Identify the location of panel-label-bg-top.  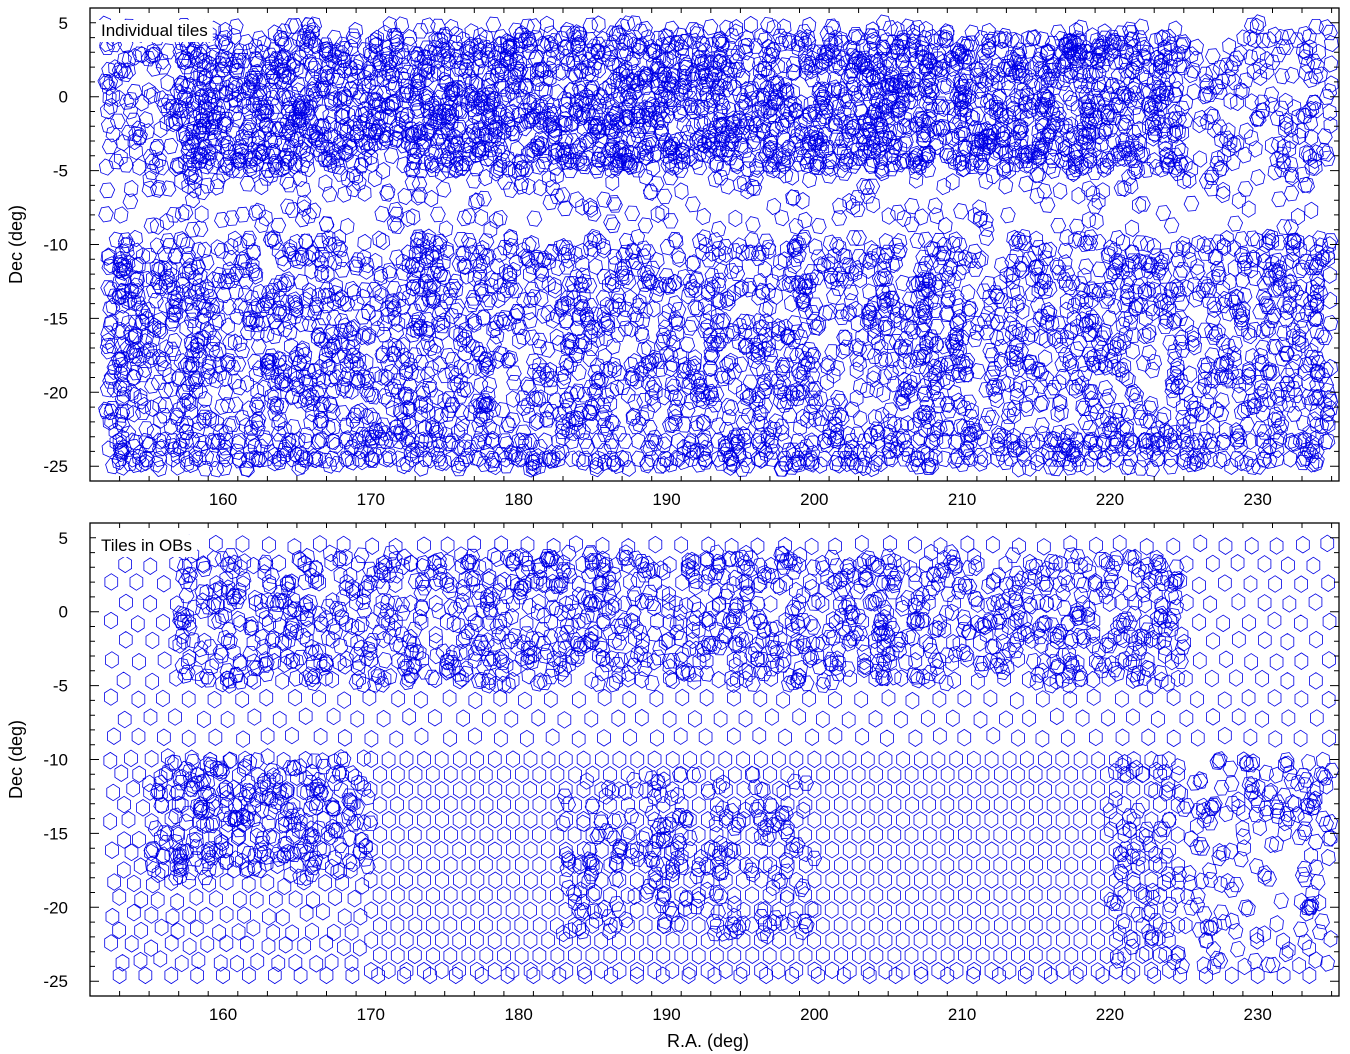
(154, 31).